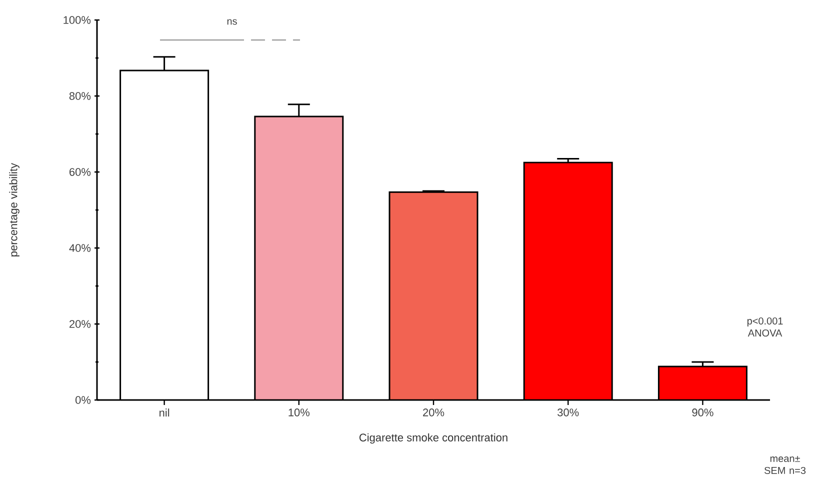  I want to click on annotation: ns, so click(232, 22).